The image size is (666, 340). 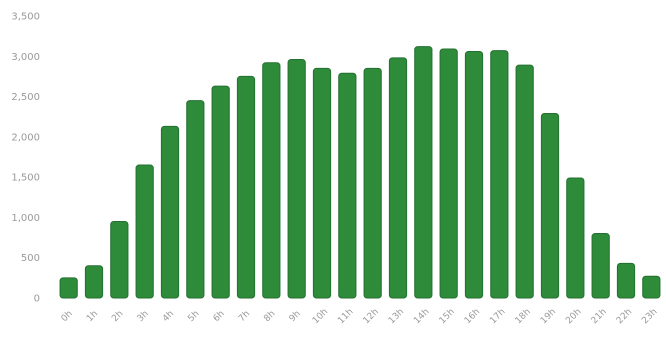 I want to click on bar-21h, so click(x=600, y=266).